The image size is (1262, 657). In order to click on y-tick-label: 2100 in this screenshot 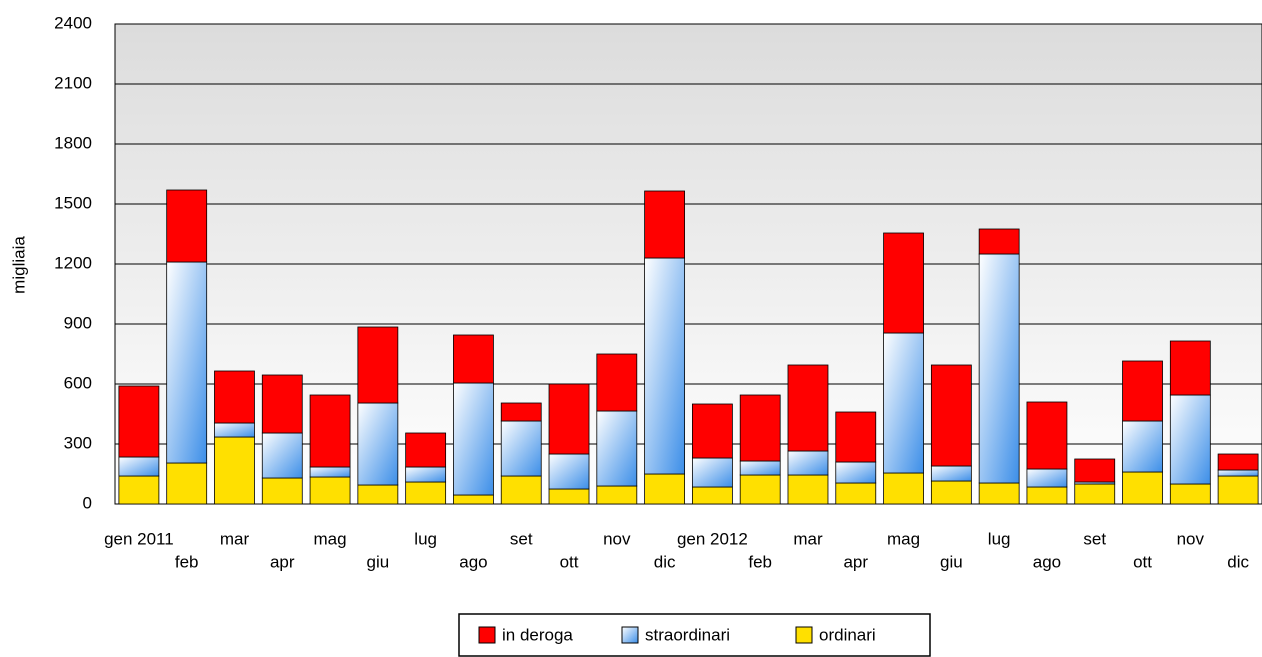, I will do `click(73, 82)`.